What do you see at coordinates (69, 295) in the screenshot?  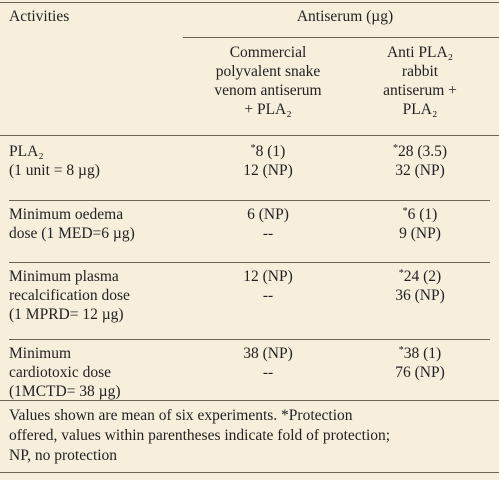 I see `cell-line: recalcification dose` at bounding box center [69, 295].